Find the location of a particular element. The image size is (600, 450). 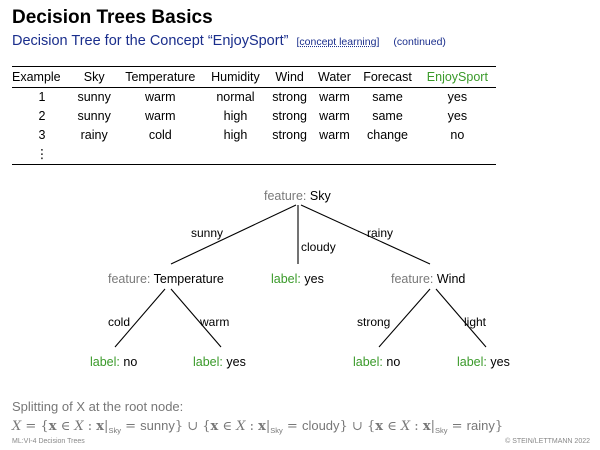

table-cell: 3 is located at coordinates (42, 135).